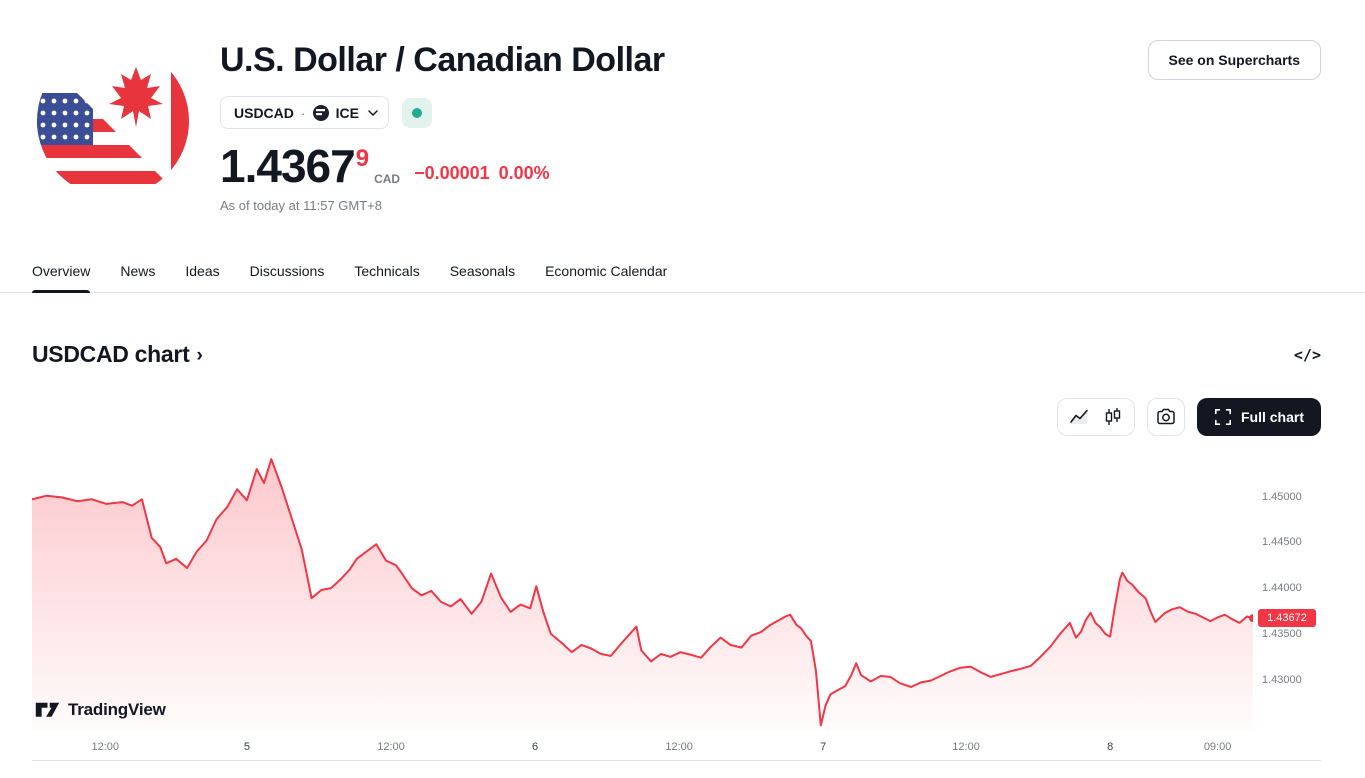 The height and width of the screenshot is (778, 1365). What do you see at coordinates (535, 747) in the screenshot?
I see `x-axis-label: 6` at bounding box center [535, 747].